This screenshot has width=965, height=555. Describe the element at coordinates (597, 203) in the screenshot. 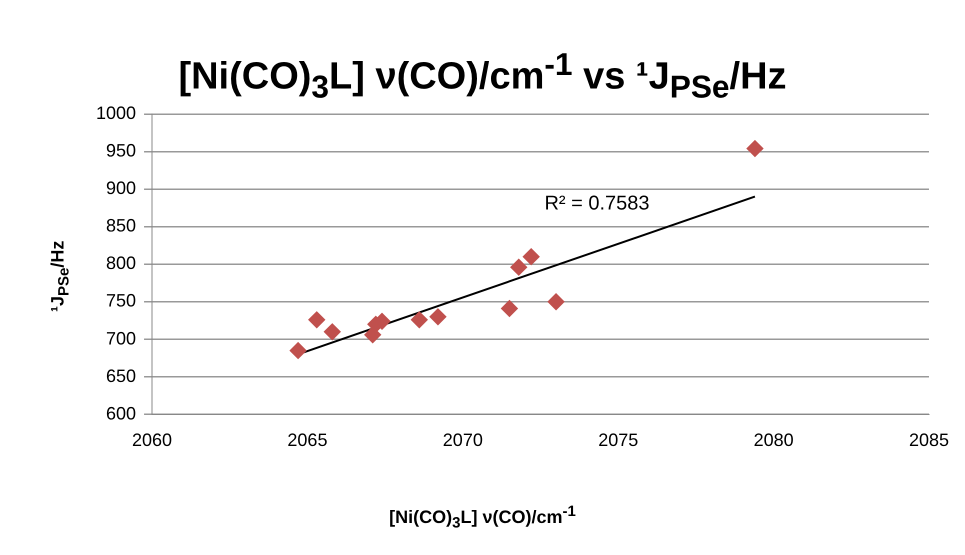

I see `annotation: R² = 0.7583` at that location.